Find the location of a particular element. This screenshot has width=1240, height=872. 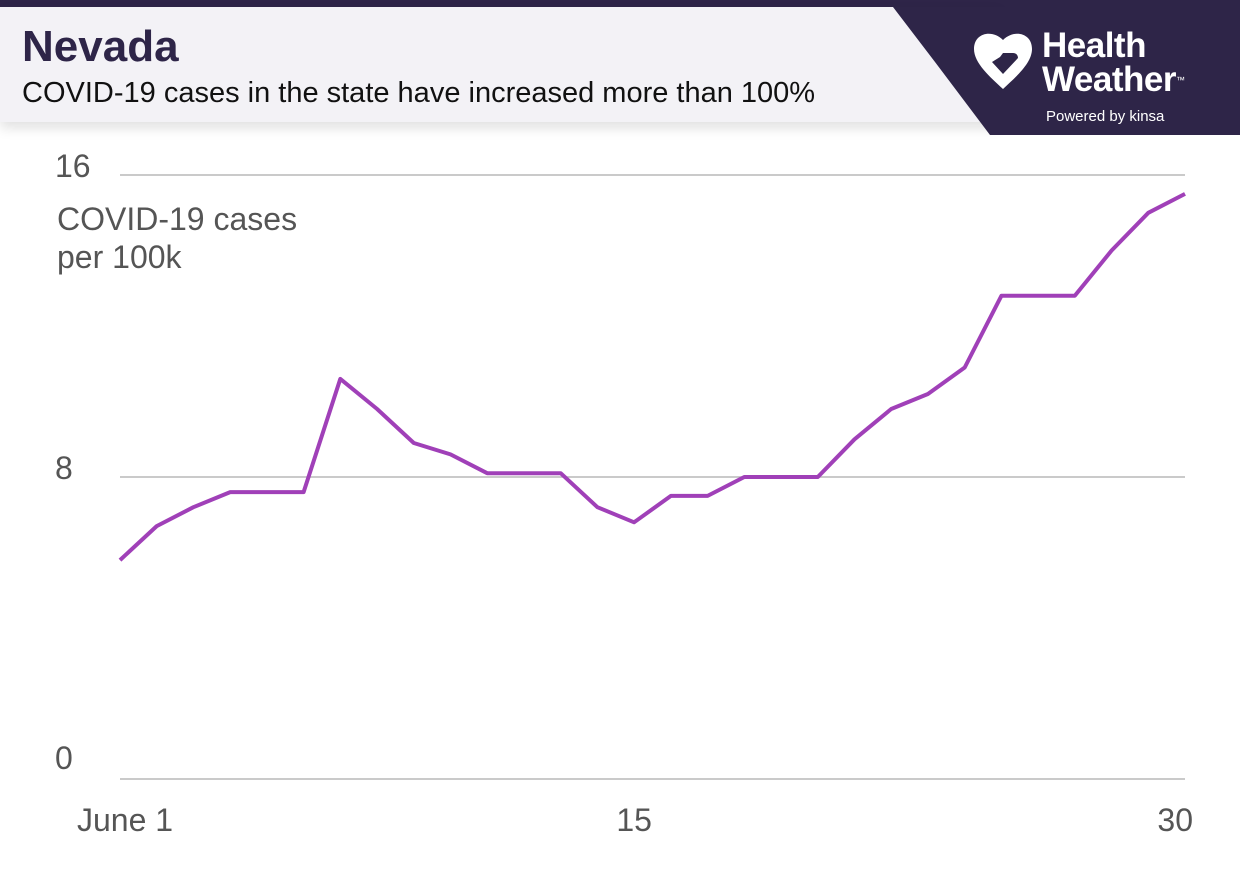

x-tick-label-15: 15 is located at coordinates (634, 820).